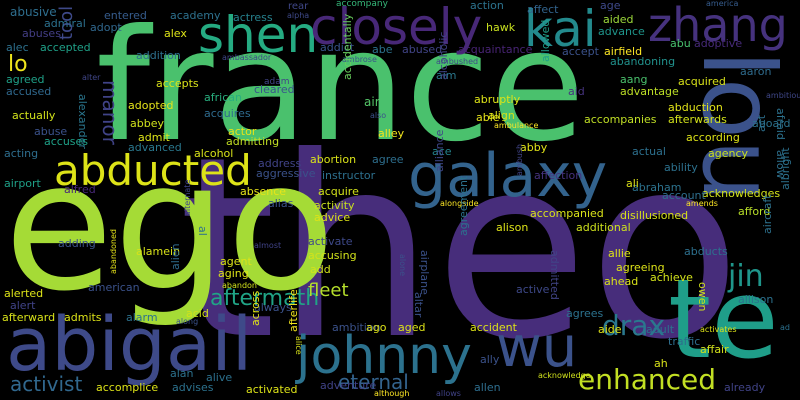 The width and height of the screenshot is (800, 400). Describe the element at coordinates (227, 113) in the screenshot. I see `word: acquires` at that location.